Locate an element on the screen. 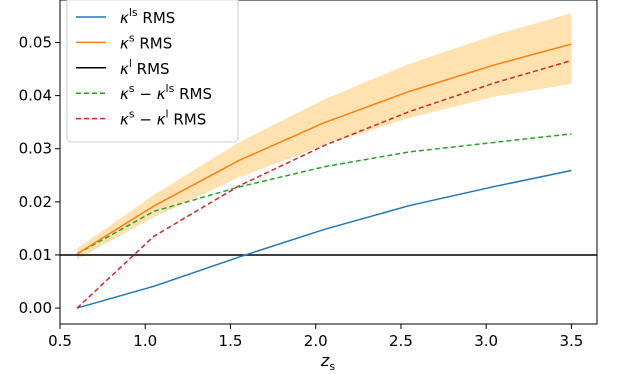 This screenshot has height=374, width=618. x-axis-label-main: z is located at coordinates (325, 360).